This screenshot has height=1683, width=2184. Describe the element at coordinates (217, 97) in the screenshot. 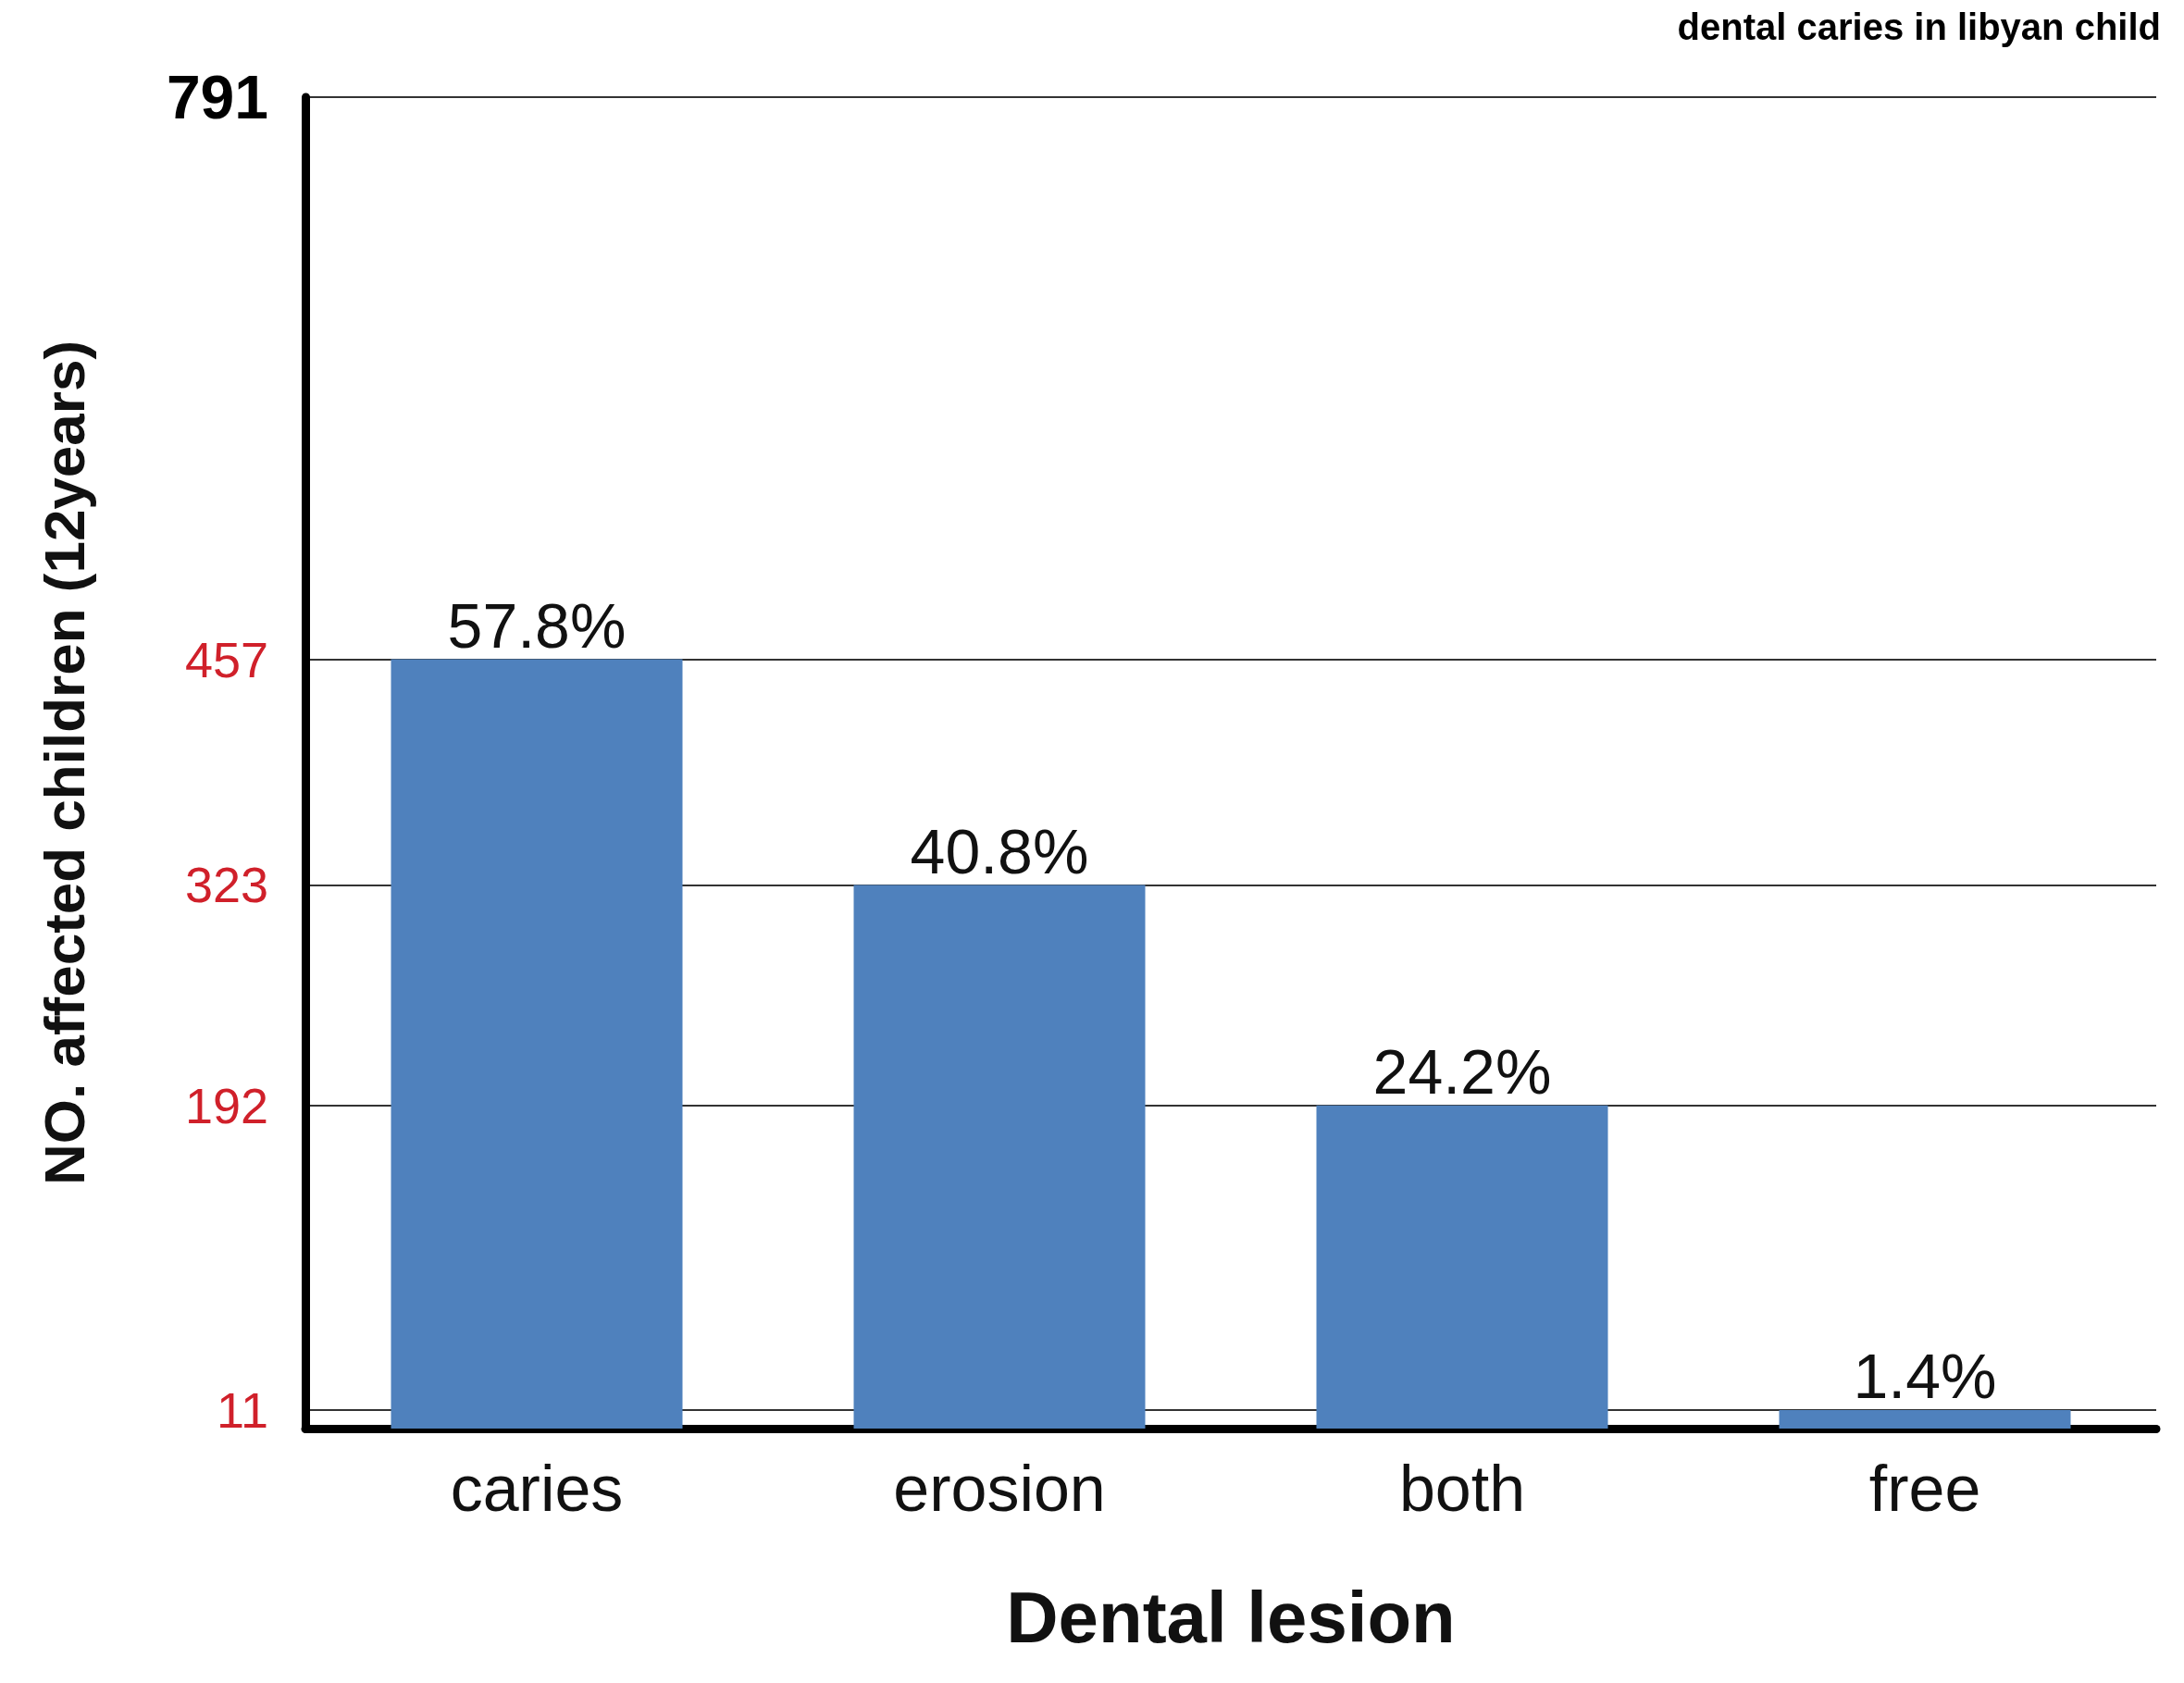

I see `y-tick-label: 791` at that location.